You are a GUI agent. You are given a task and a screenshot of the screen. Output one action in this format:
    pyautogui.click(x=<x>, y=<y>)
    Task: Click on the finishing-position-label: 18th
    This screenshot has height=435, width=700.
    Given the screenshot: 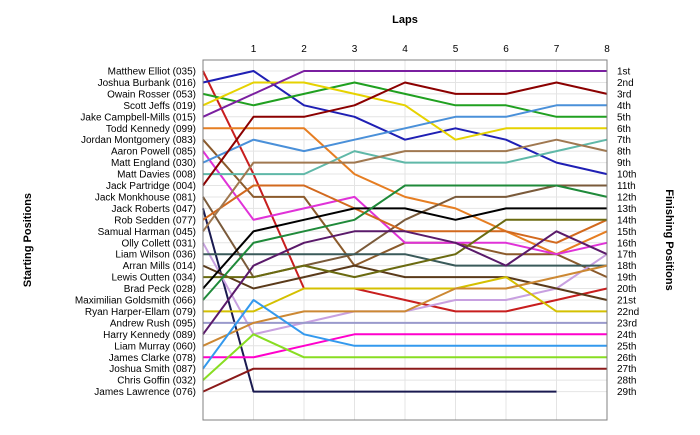 What is the action you would take?
    pyautogui.click(x=626, y=266)
    